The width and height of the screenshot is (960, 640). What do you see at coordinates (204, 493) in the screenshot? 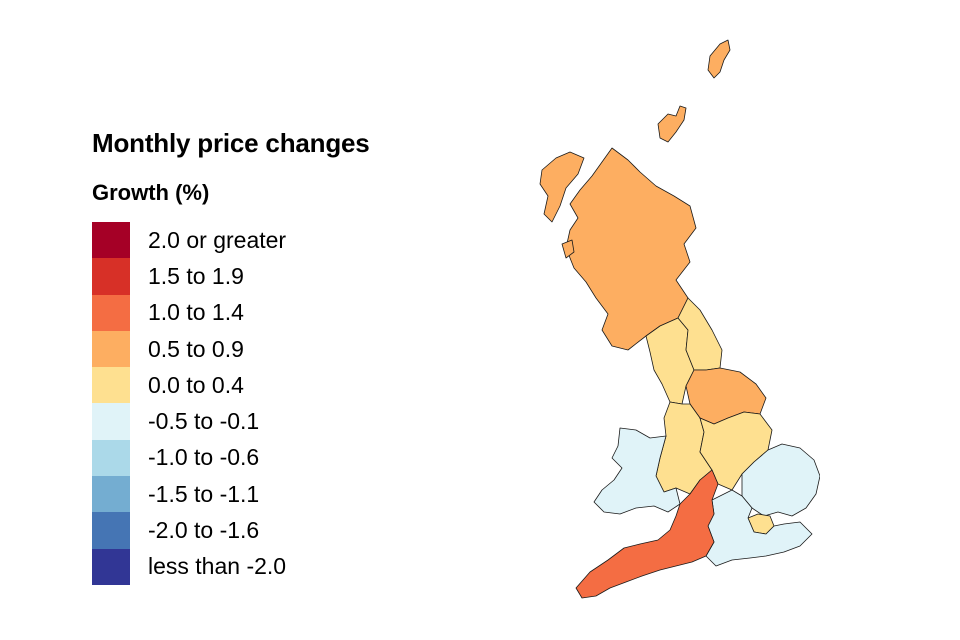
I see `legend-label: -1.5 to -1.1` at bounding box center [204, 493].